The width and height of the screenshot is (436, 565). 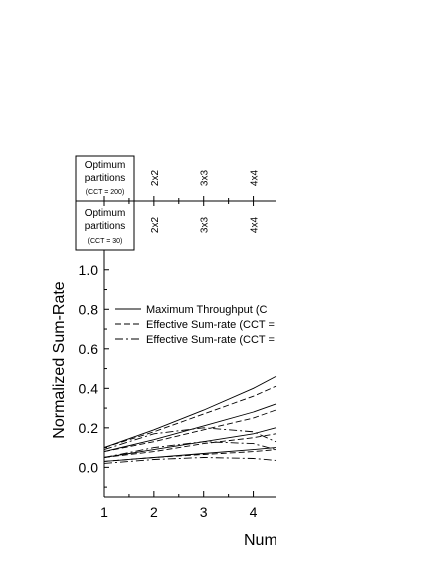 What do you see at coordinates (89, 349) in the screenshot?
I see `y-tick-label: 0.6` at bounding box center [89, 349].